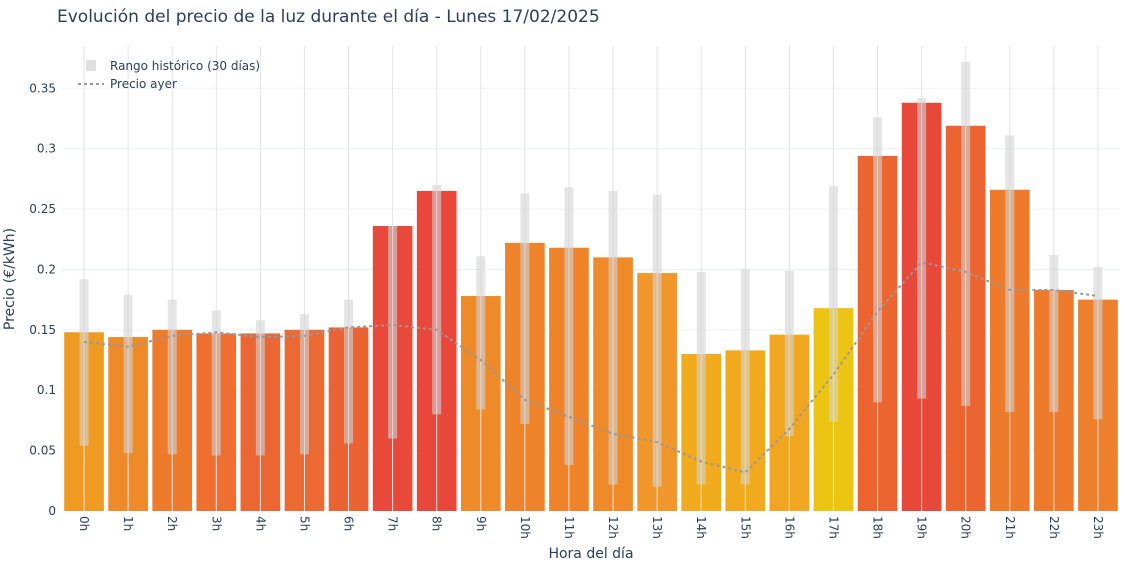  Describe the element at coordinates (657, 340) in the screenshot. I see `range-bar-13h` at that location.